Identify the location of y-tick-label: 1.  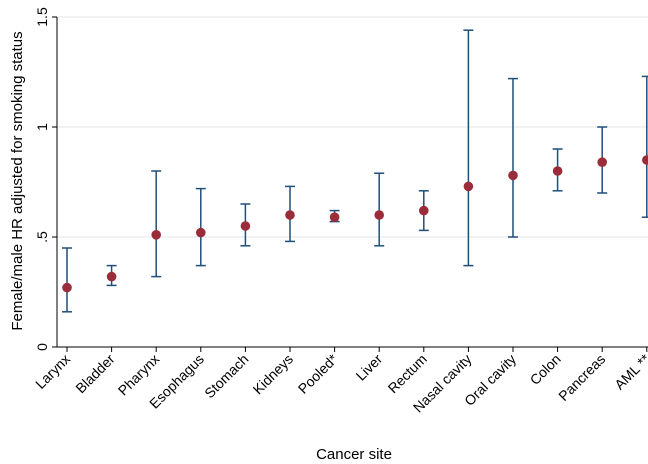
(42, 127).